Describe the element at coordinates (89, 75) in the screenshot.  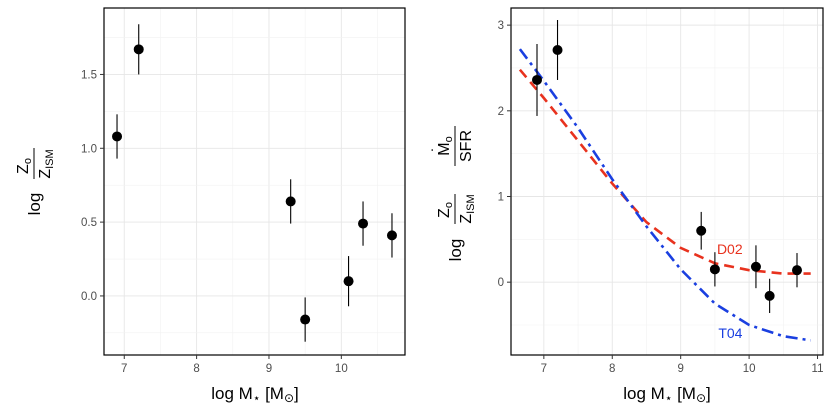
I see `y-tick-label: 1.5` at that location.